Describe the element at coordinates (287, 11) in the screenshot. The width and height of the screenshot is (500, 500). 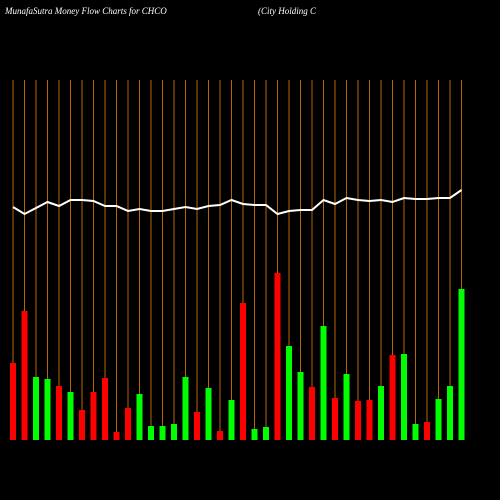
I see `chart-subtitle: (City Holding C` at that location.